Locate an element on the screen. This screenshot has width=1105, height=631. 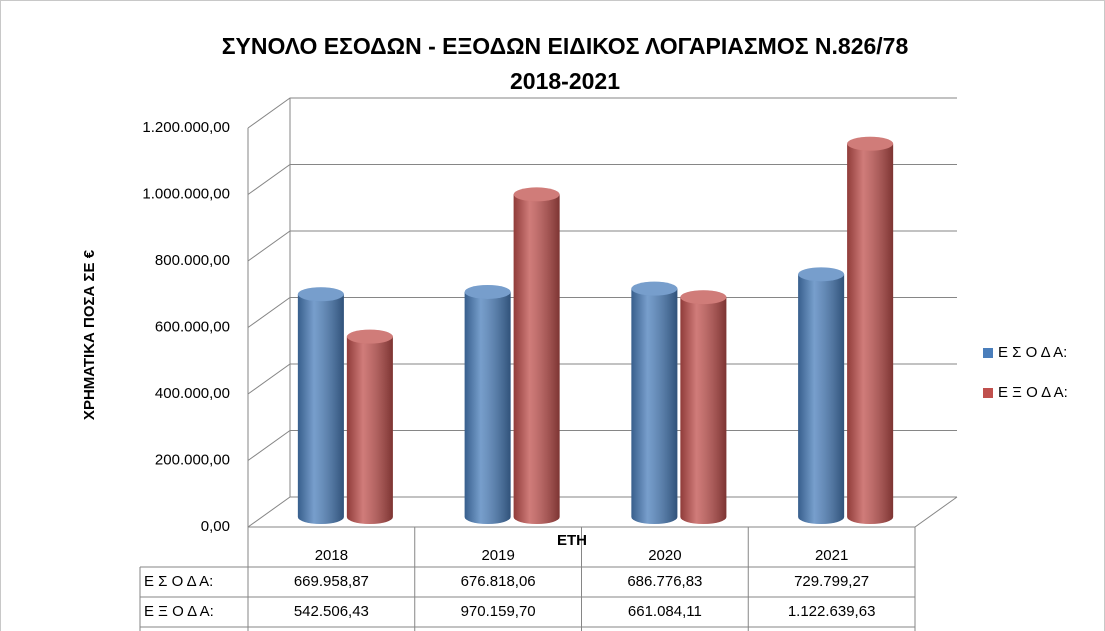
x-axis-label: ΕΤΗ is located at coordinates (572, 540).